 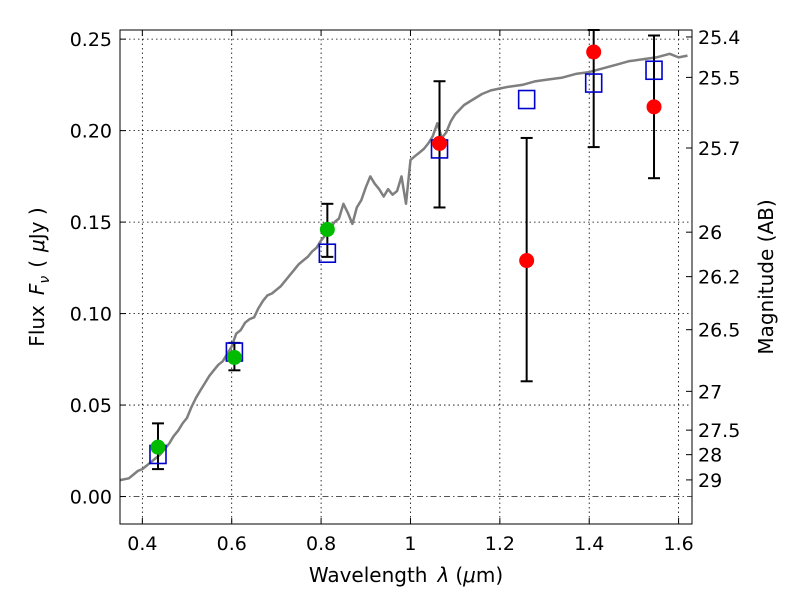 What do you see at coordinates (45, 280) in the screenshot?
I see `y-axis-title-sub: ν` at bounding box center [45, 280].